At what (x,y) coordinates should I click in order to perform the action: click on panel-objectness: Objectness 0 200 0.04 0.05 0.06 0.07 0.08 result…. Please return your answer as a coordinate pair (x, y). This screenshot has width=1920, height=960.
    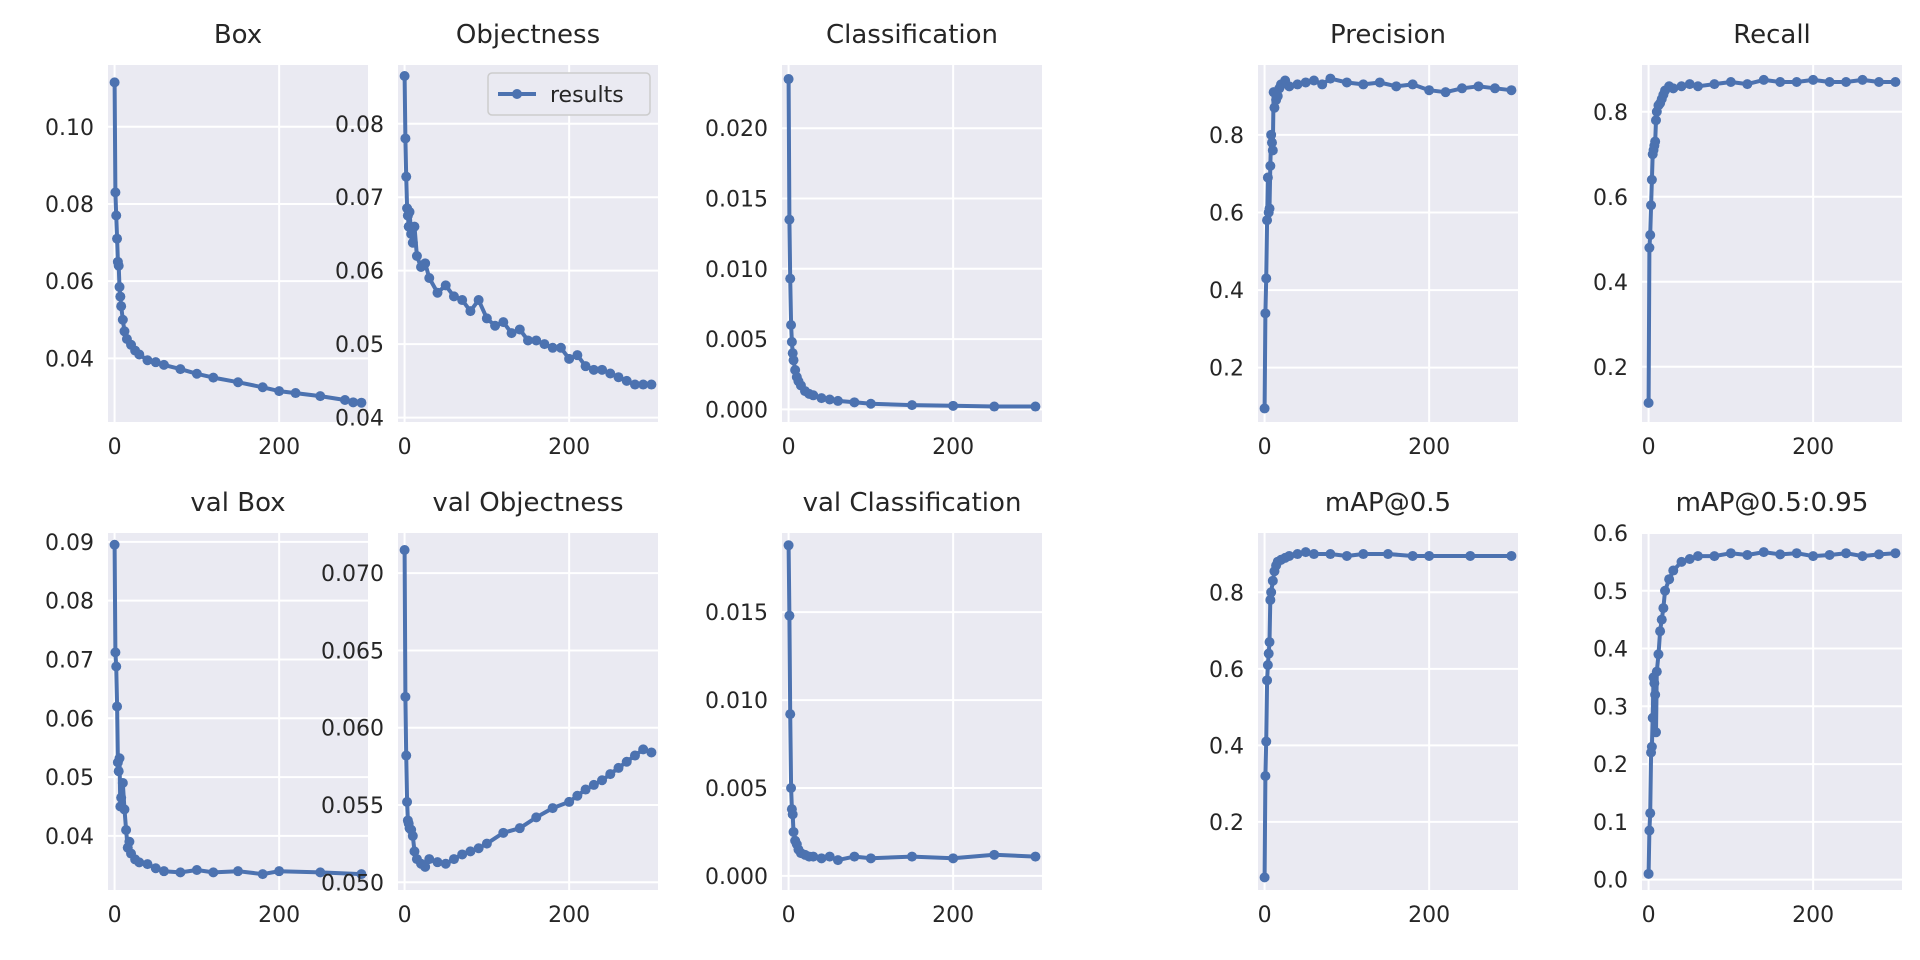
    Looking at the image, I should click on (496, 240).